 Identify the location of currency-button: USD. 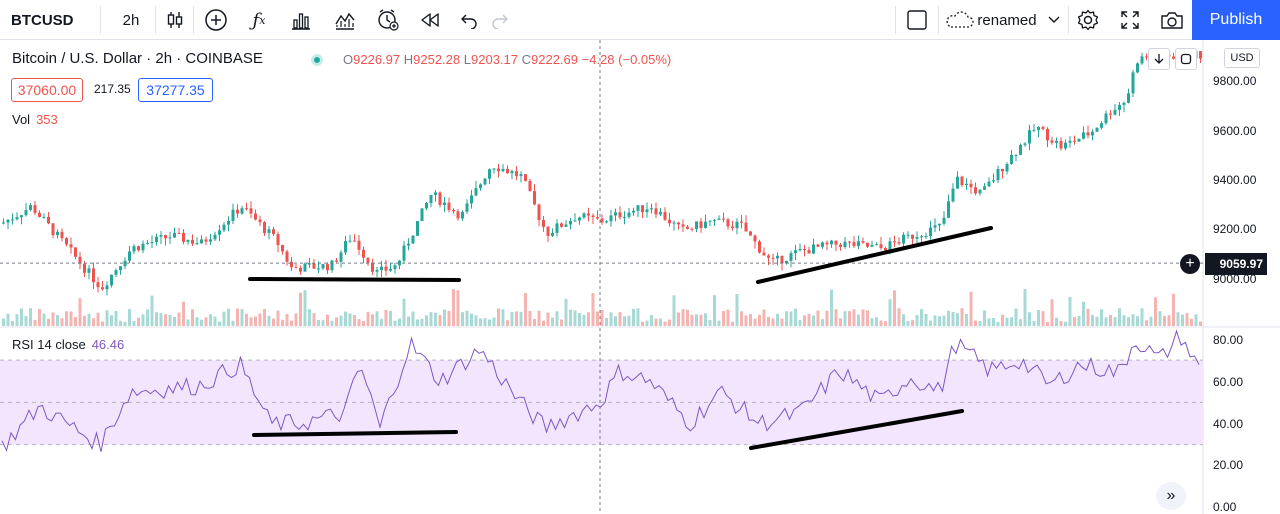
(1242, 58).